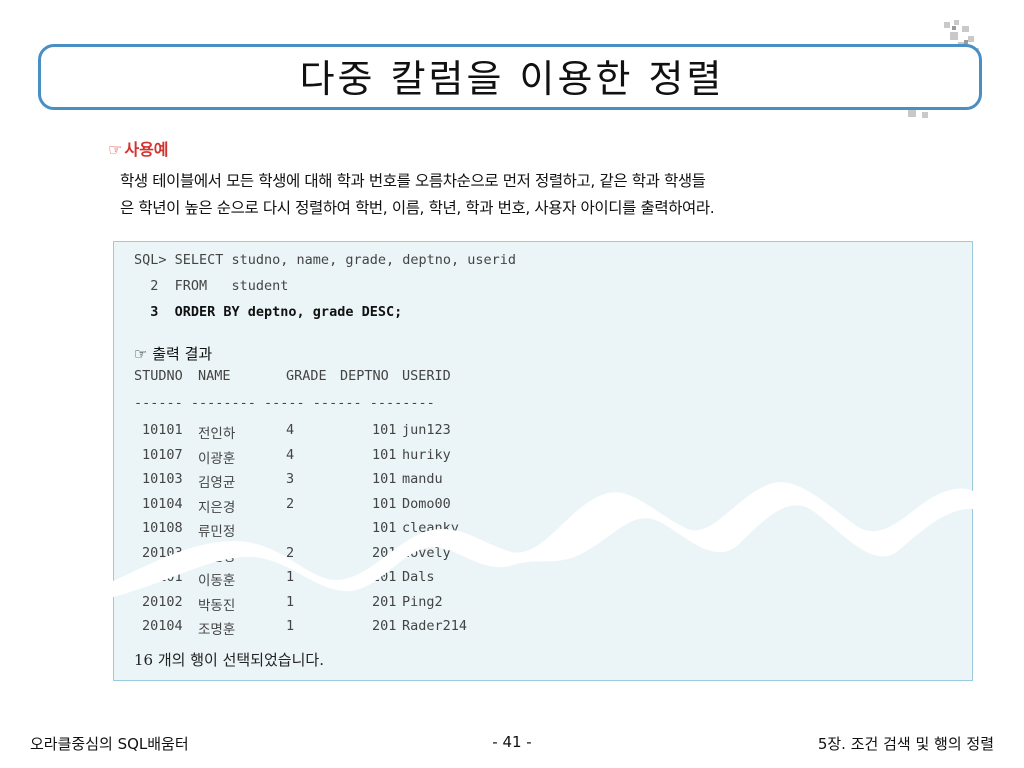  Describe the element at coordinates (162, 528) in the screenshot. I see `cell-studno: 10108` at that location.